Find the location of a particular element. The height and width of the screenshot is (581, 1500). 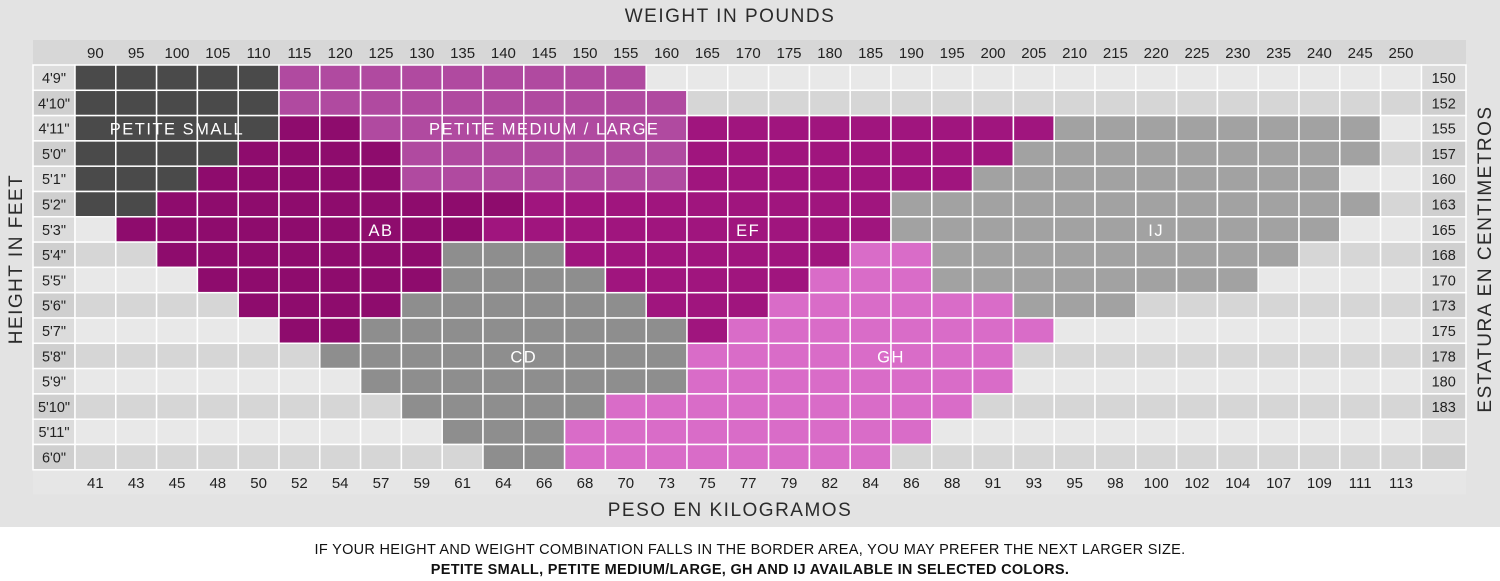

cm-label-cell is located at coordinates (1443, 356).